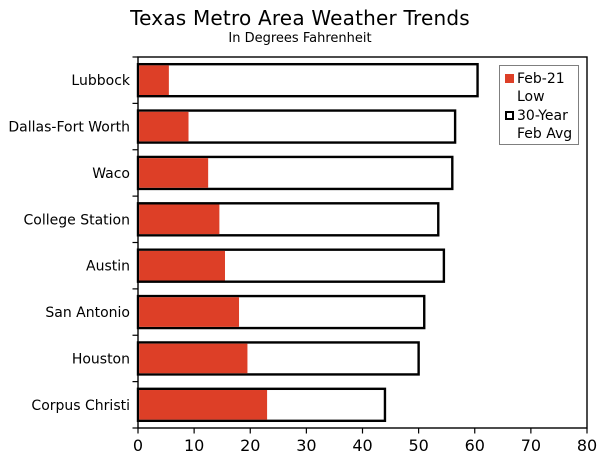 The height and width of the screenshot is (461, 600). I want to click on y-category-label: Corpus Christi, so click(80, 406).